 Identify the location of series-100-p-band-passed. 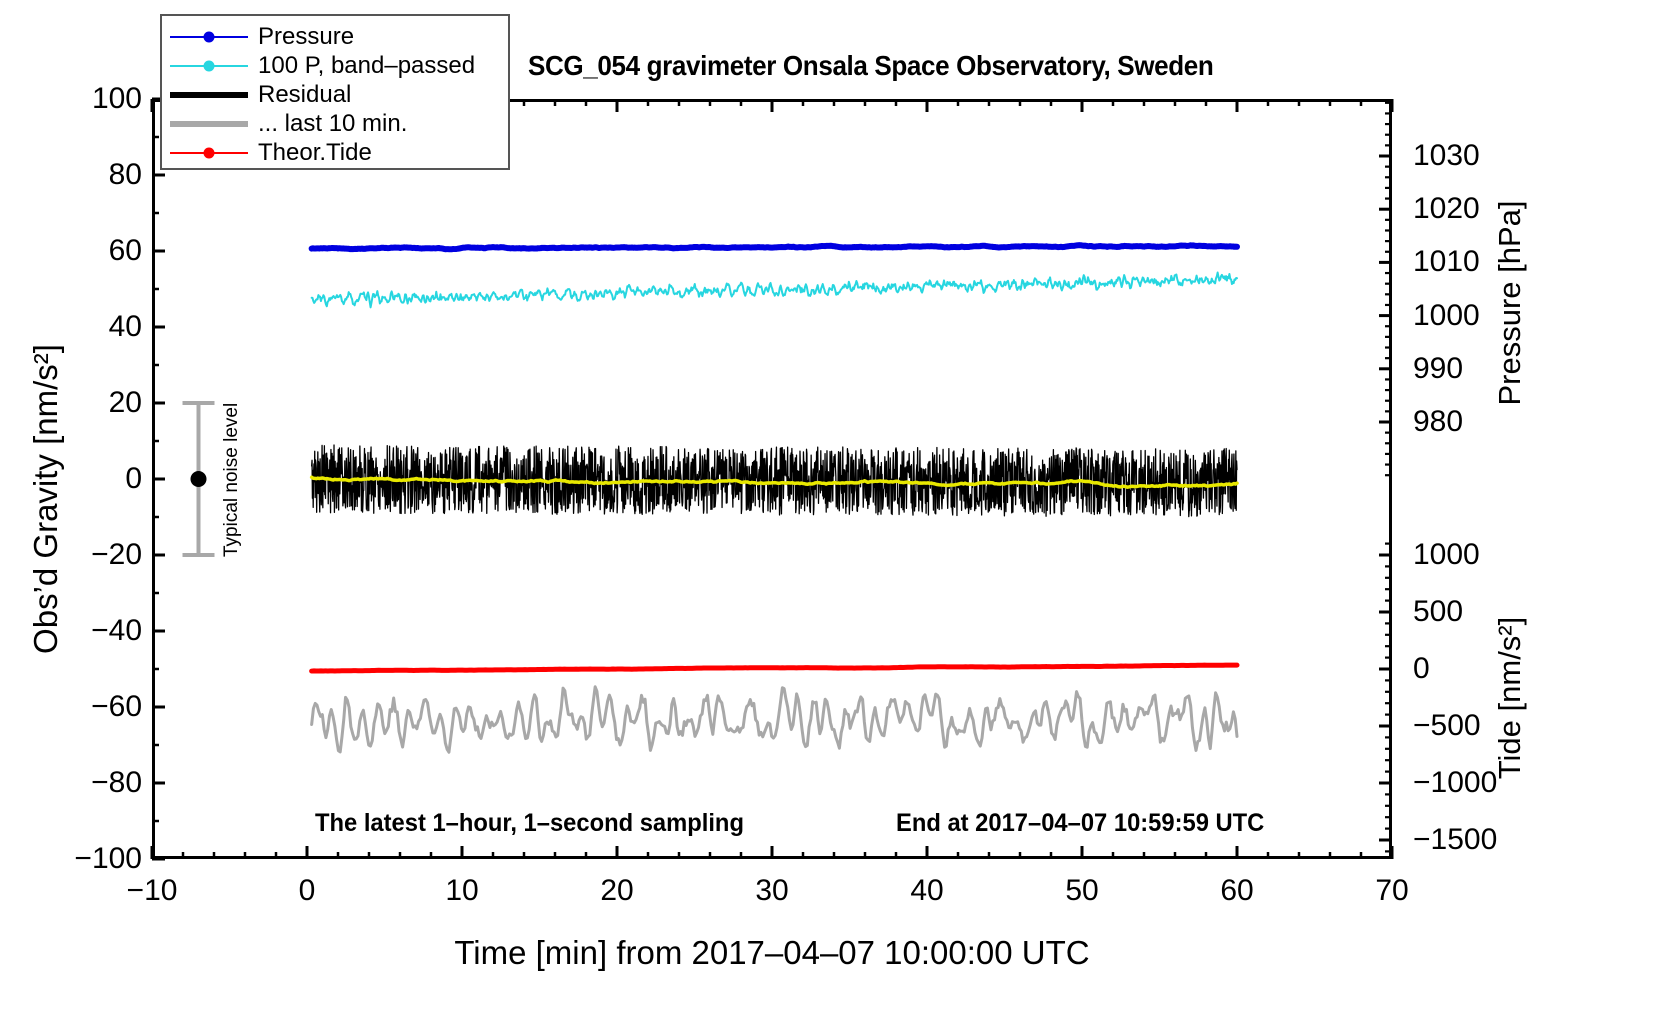
(774, 290).